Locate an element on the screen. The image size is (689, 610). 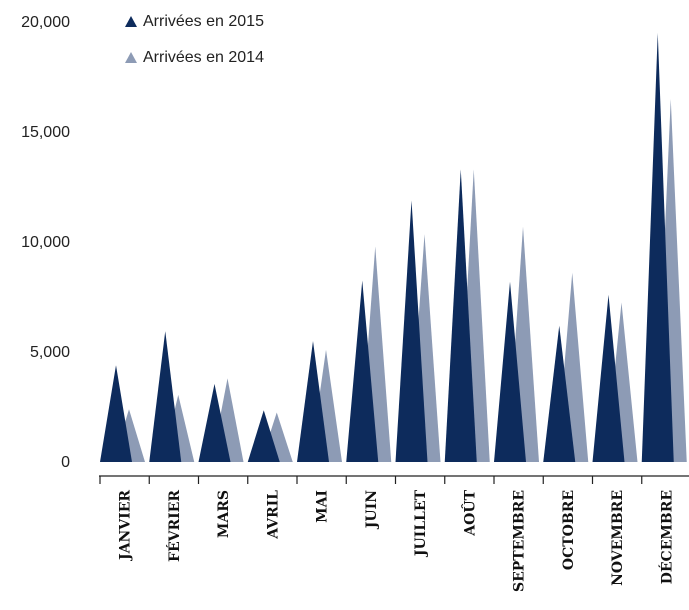
x-axis-ticks is located at coordinates (371, 480).